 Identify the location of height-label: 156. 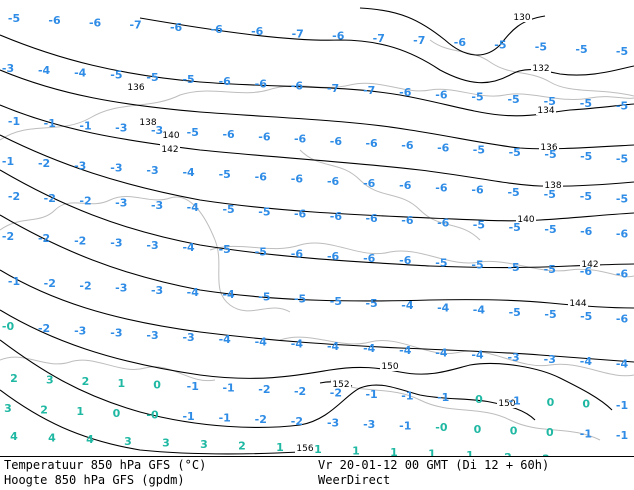
(304, 449).